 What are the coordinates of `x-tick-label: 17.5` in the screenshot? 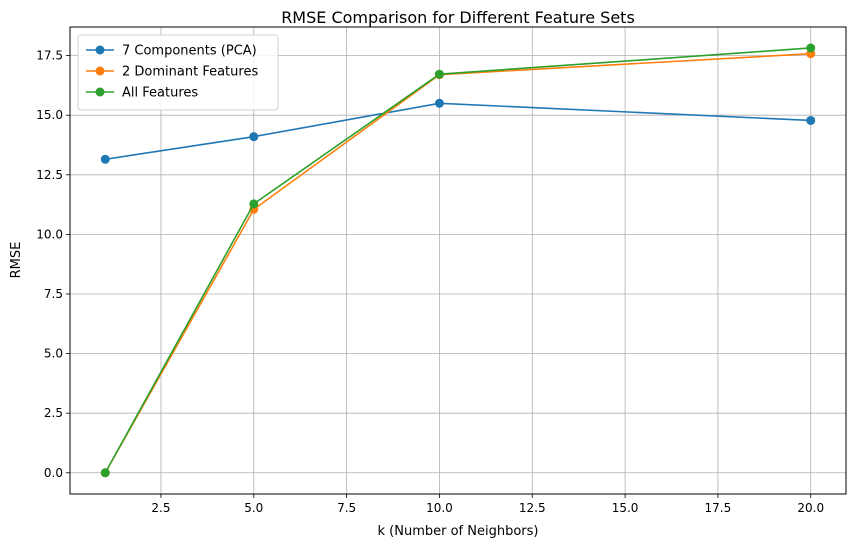 It's located at (718, 508).